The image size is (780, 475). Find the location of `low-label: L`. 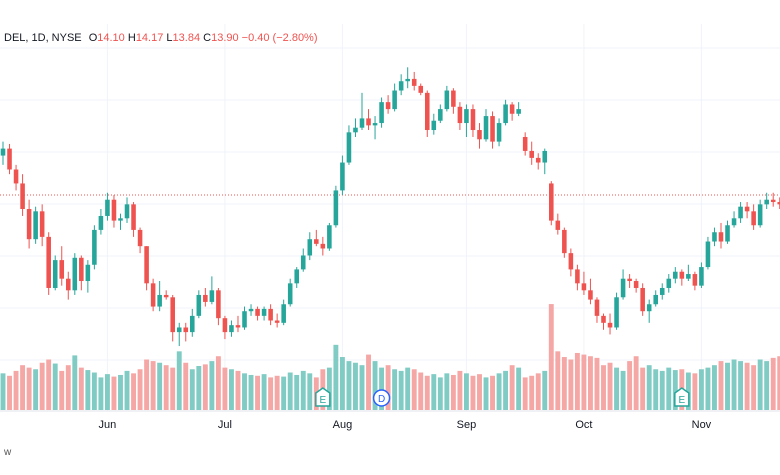

low-label: L is located at coordinates (169, 38).